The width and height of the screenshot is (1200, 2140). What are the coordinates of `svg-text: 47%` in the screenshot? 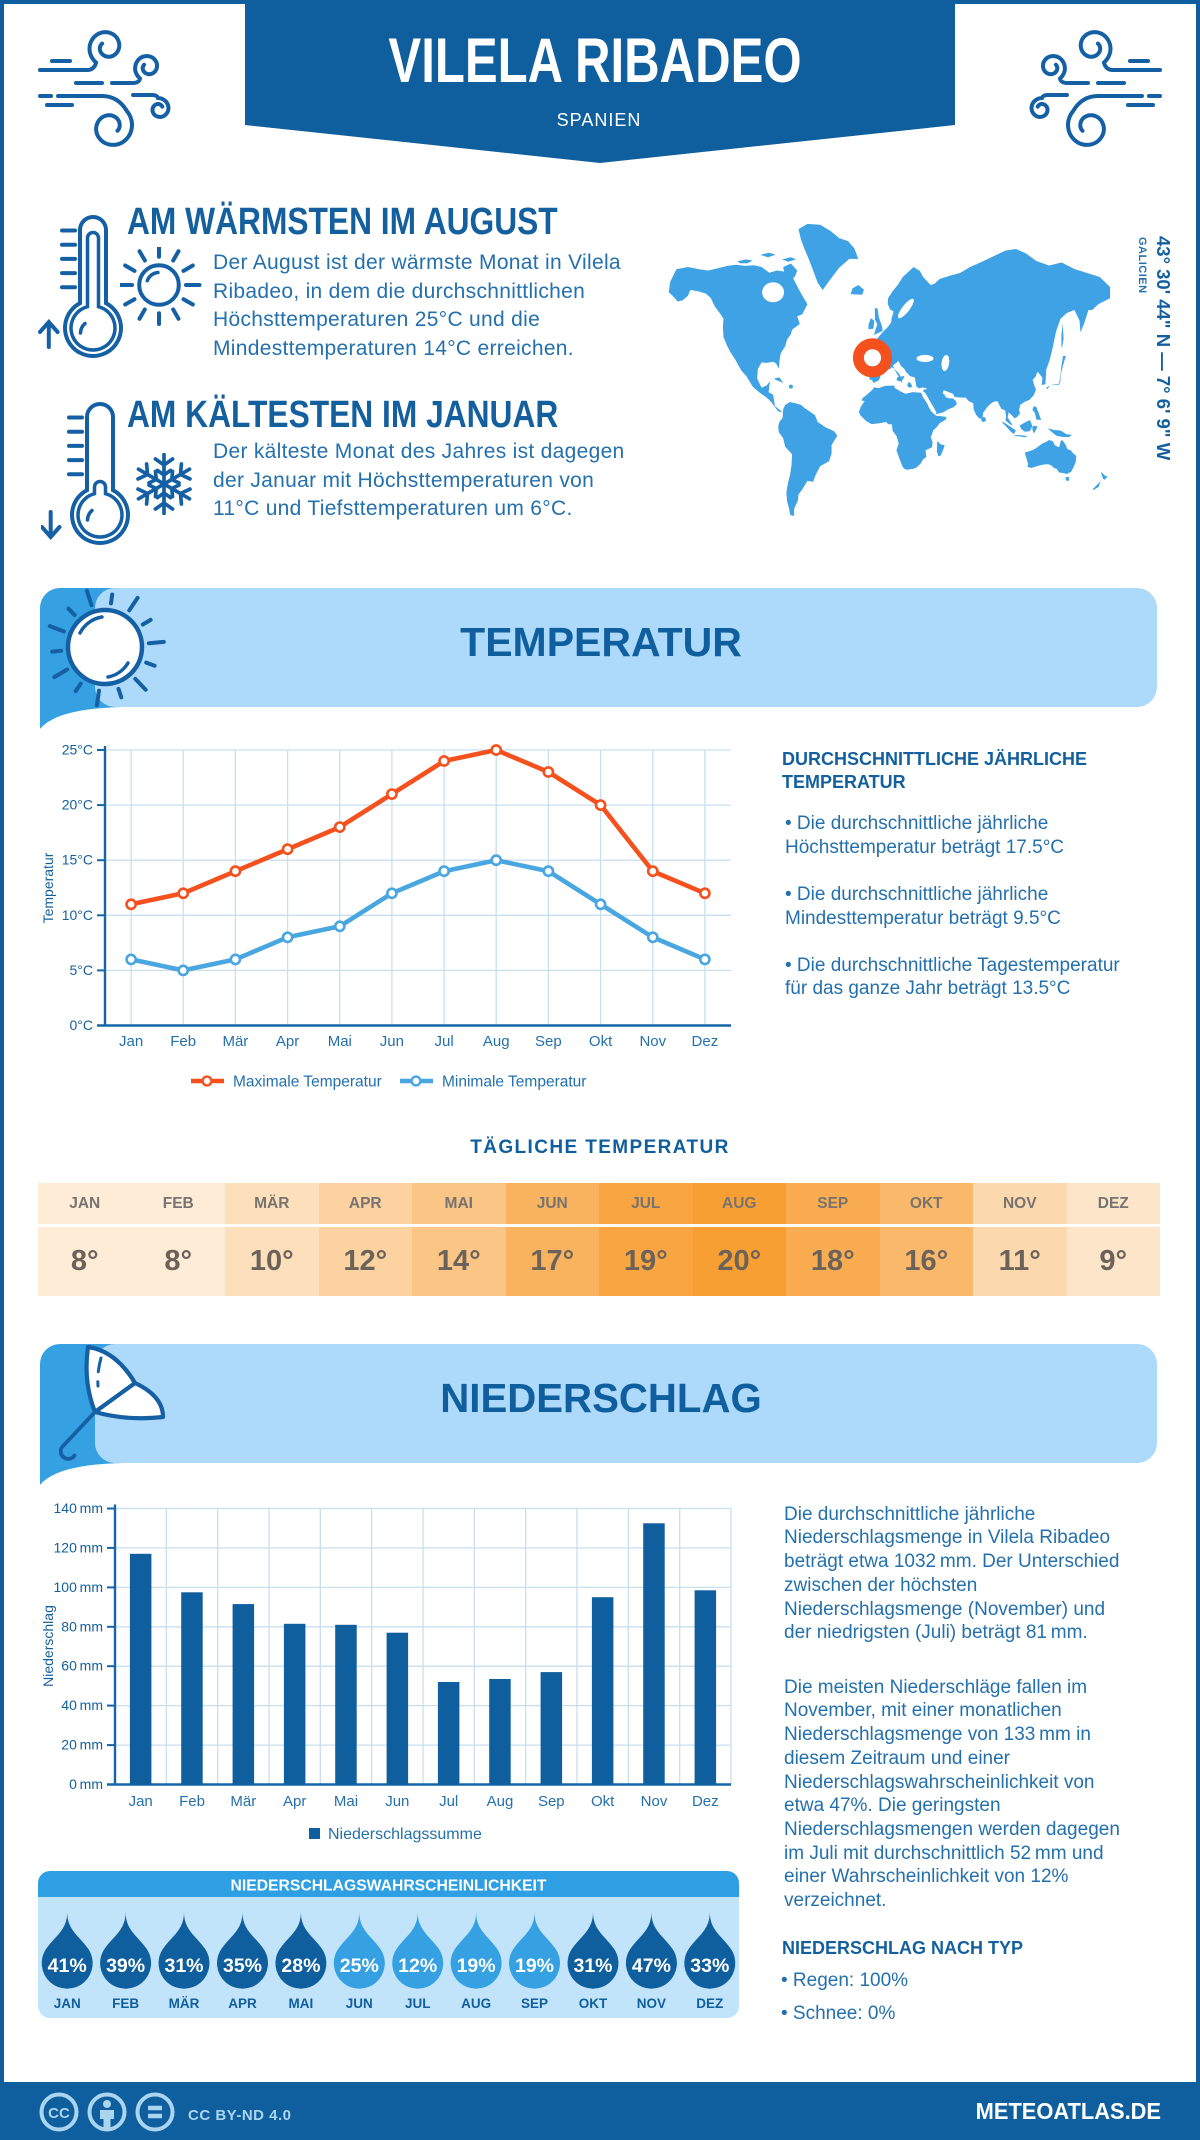 It's located at (651, 1966).